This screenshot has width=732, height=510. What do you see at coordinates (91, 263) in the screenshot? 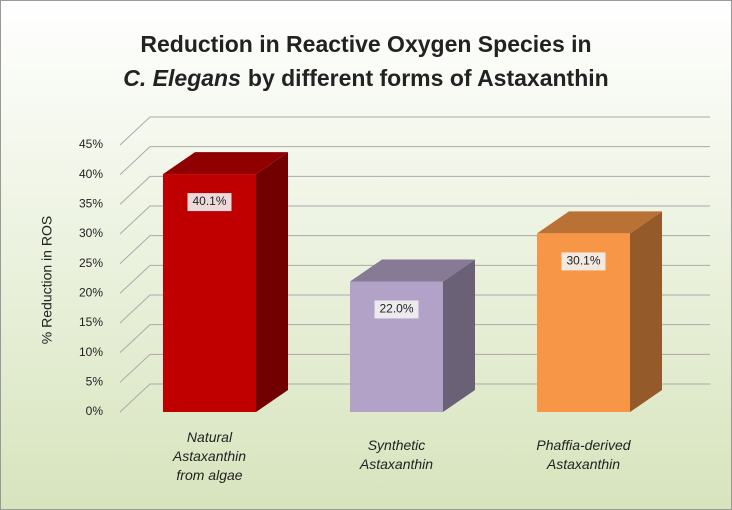
I see `y-tick-label: 25%` at bounding box center [91, 263].